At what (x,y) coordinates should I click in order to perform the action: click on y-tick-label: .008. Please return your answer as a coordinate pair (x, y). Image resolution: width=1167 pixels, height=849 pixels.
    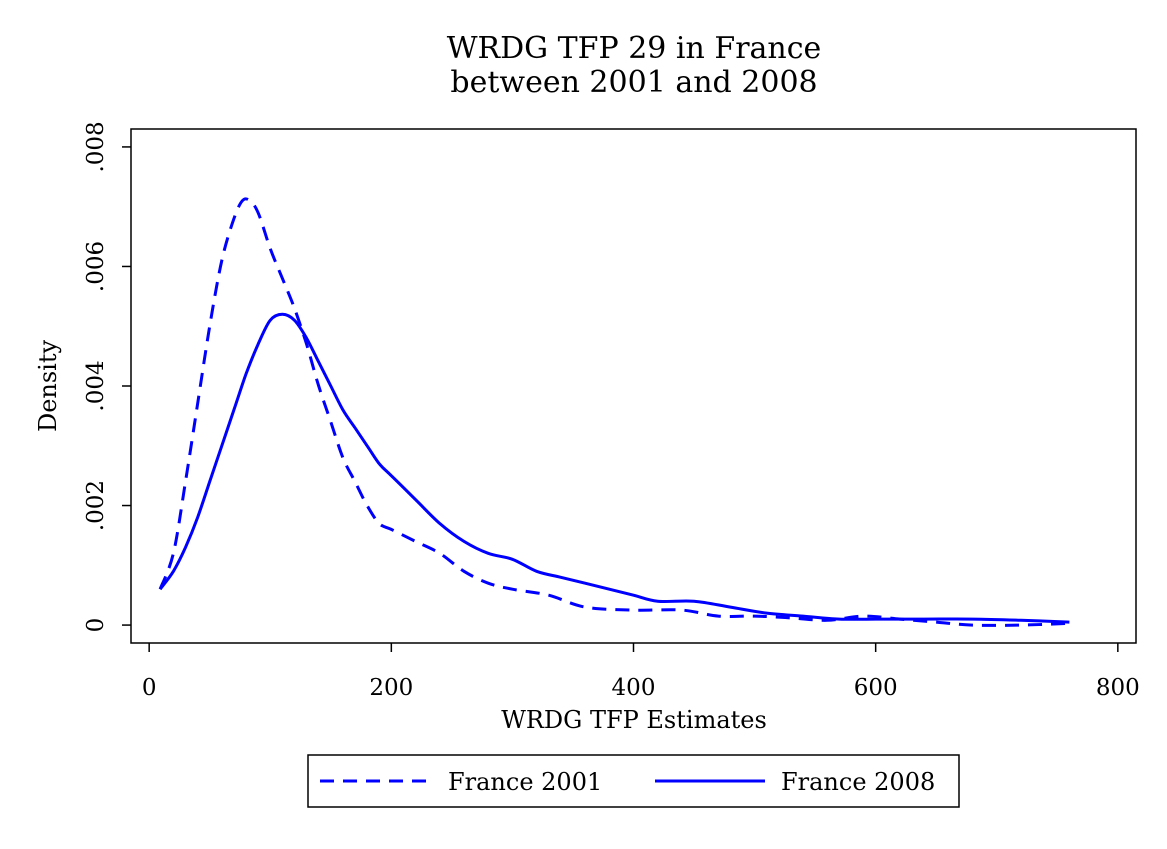
    Looking at the image, I should click on (96, 146).